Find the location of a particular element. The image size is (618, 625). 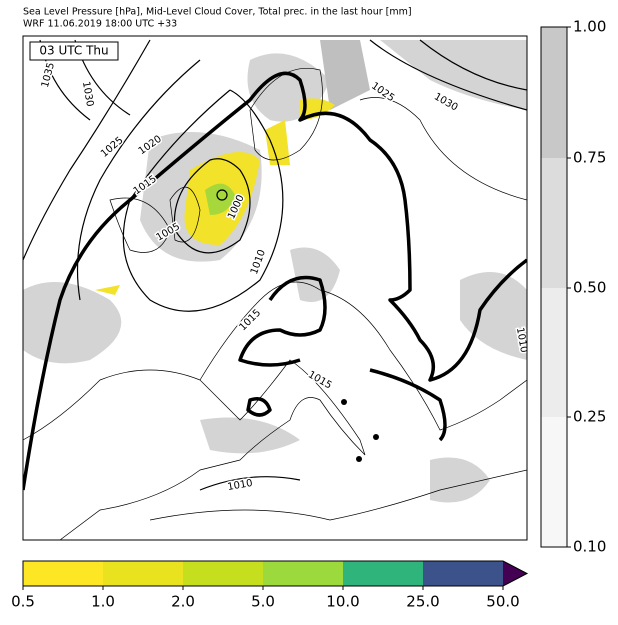

precip-tick-label: 25.0 is located at coordinates (422, 602).